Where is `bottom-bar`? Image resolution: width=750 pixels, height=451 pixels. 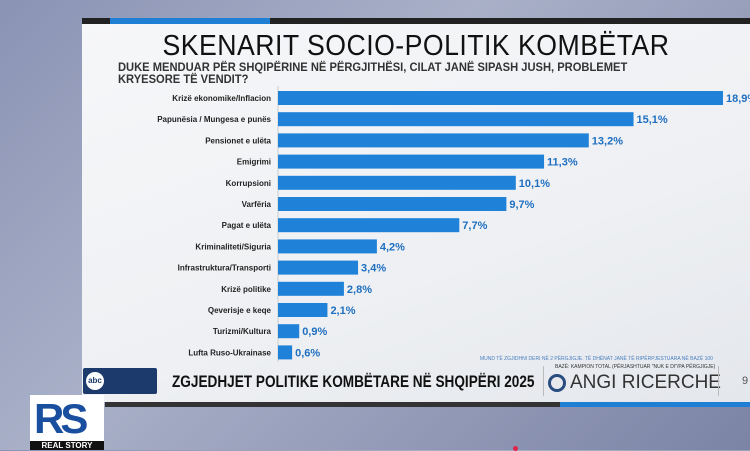
bottom-bar is located at coordinates (332, 404).